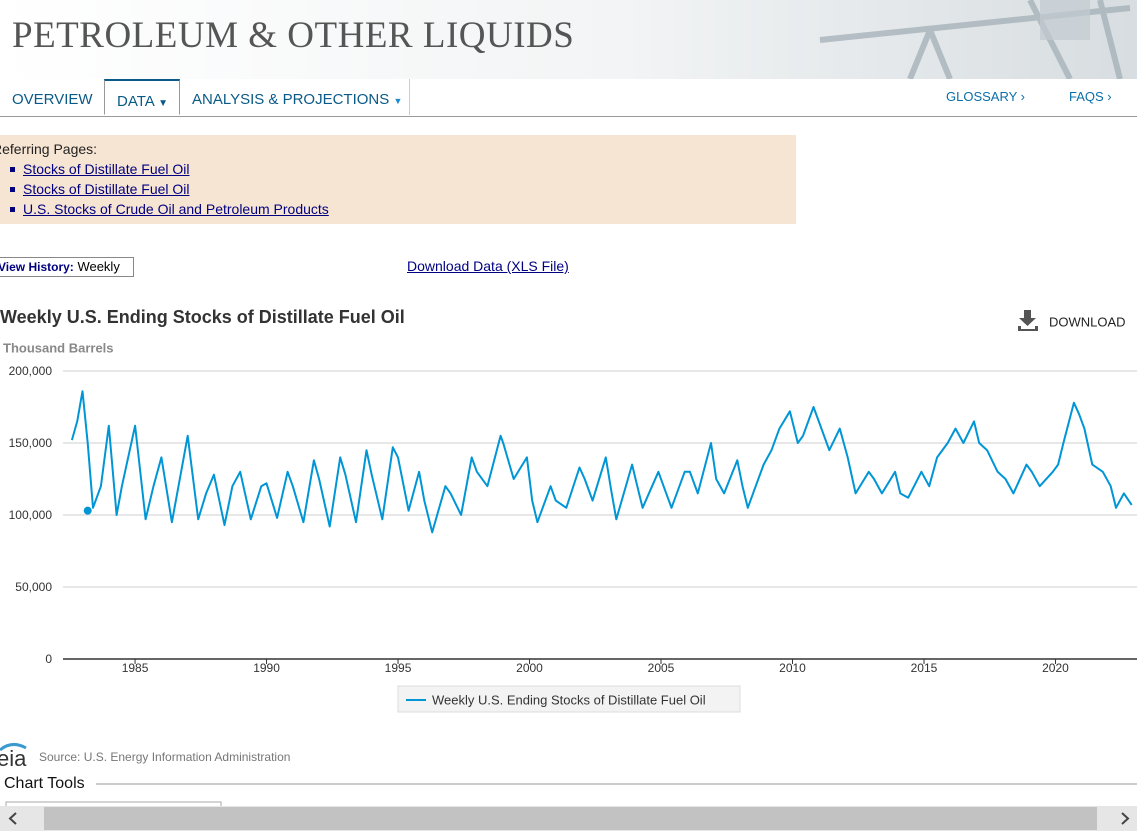 The width and height of the screenshot is (1137, 831). I want to click on legend-box, so click(569, 699).